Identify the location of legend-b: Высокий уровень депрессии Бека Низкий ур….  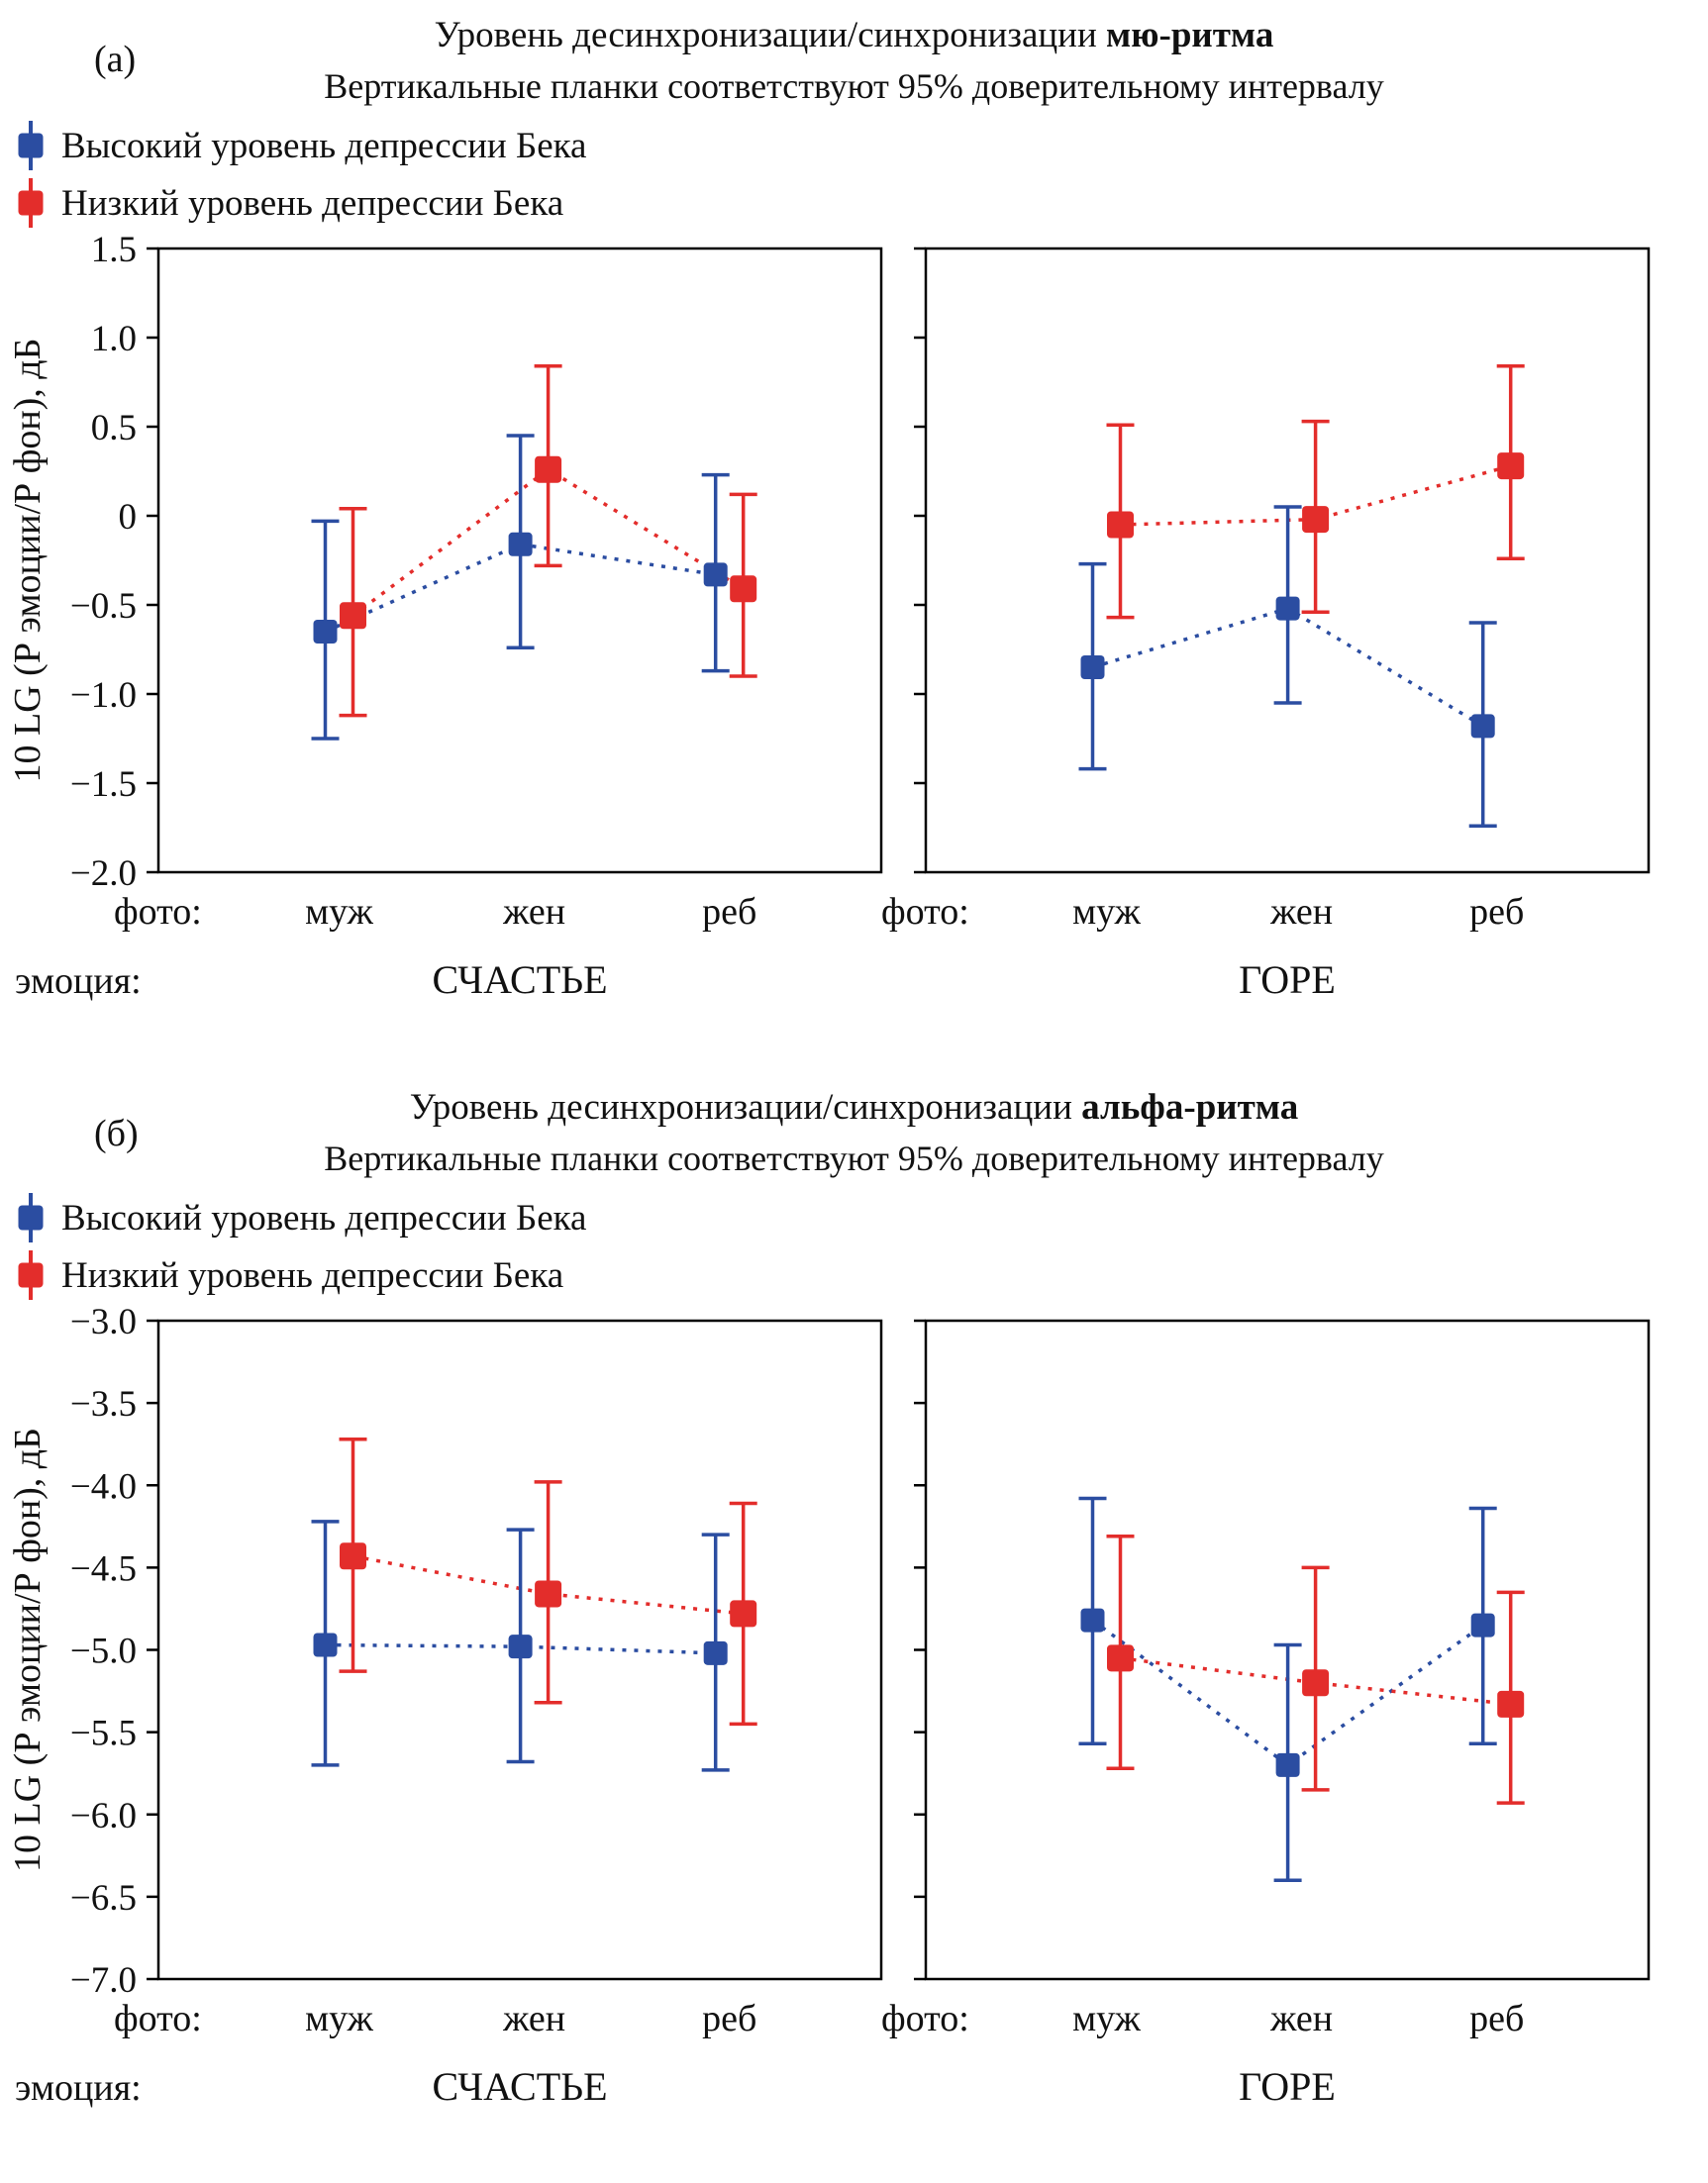
(863, 1246).